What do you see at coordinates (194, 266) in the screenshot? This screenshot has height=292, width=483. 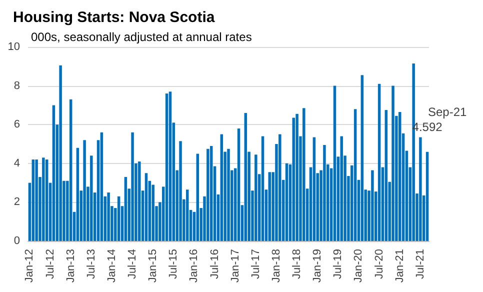 I see `x-tick-label: Jan-16` at bounding box center [194, 266].